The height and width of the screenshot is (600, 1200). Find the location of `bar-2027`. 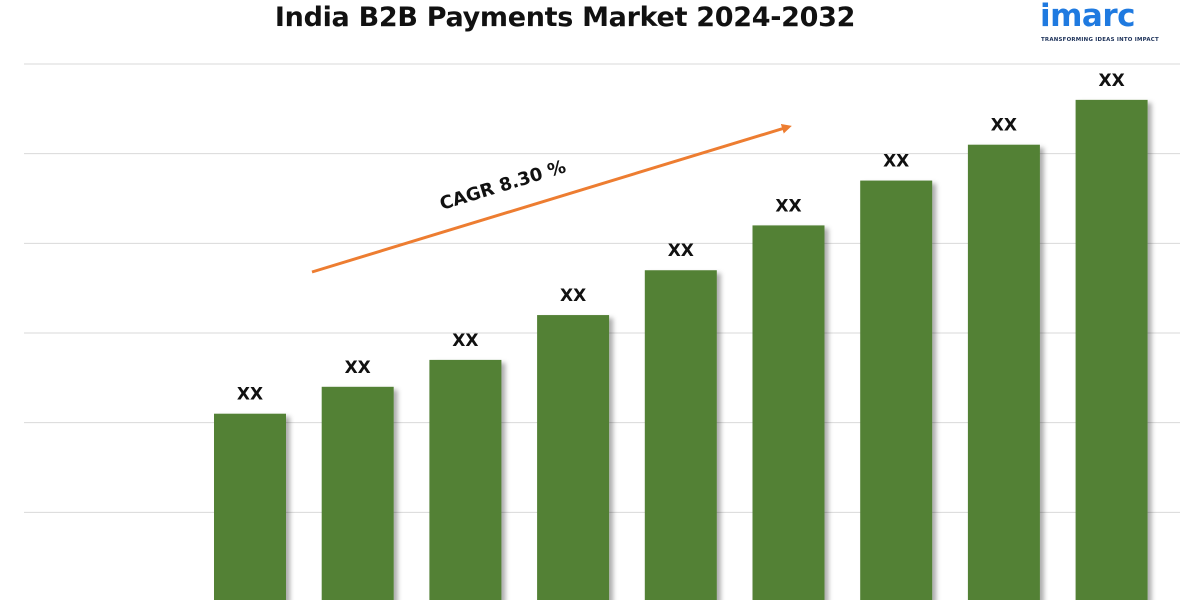

bar-2027 is located at coordinates (573, 457).